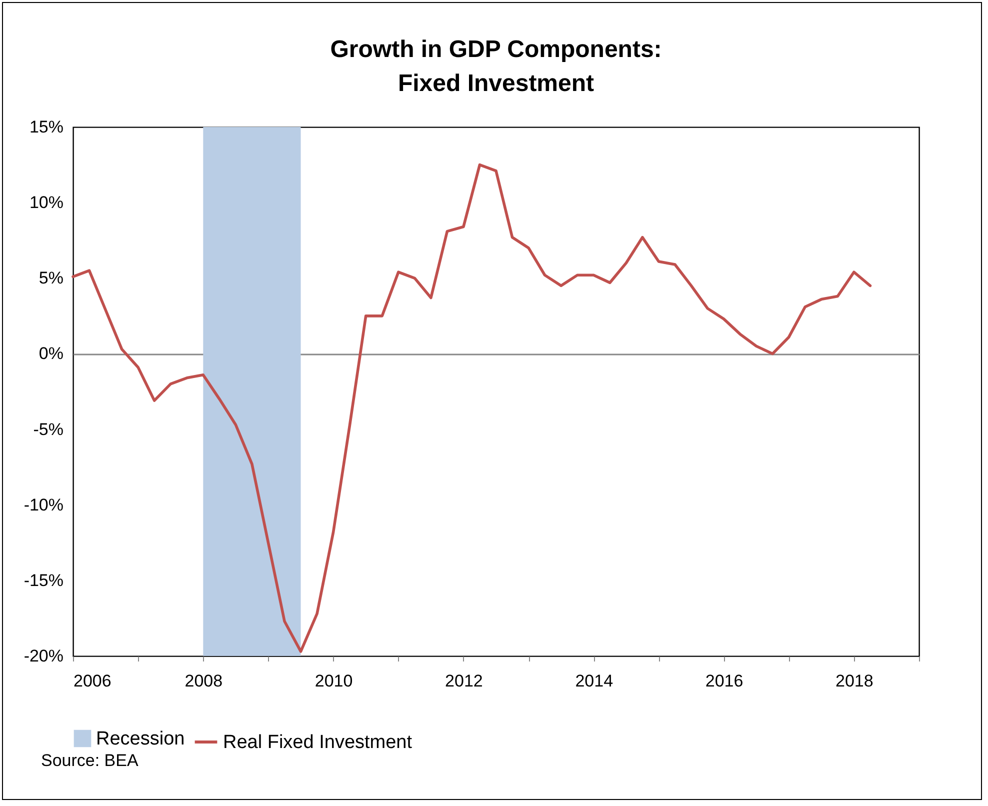 This screenshot has width=988, height=806. What do you see at coordinates (496, 66) in the screenshot?
I see `chart-title: Growth in GDP Components: Fixed Investment` at bounding box center [496, 66].